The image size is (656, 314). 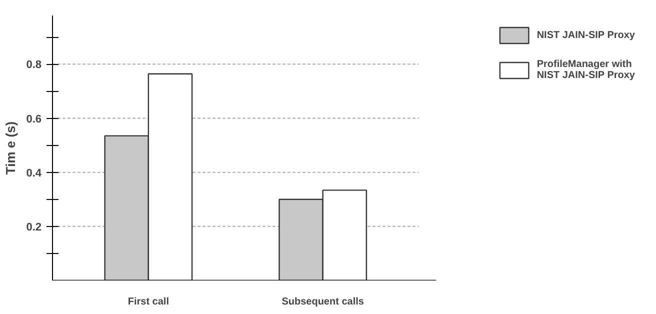 What do you see at coordinates (323, 302) in the screenshot?
I see `x-tick-label: Subsequent calls` at bounding box center [323, 302].